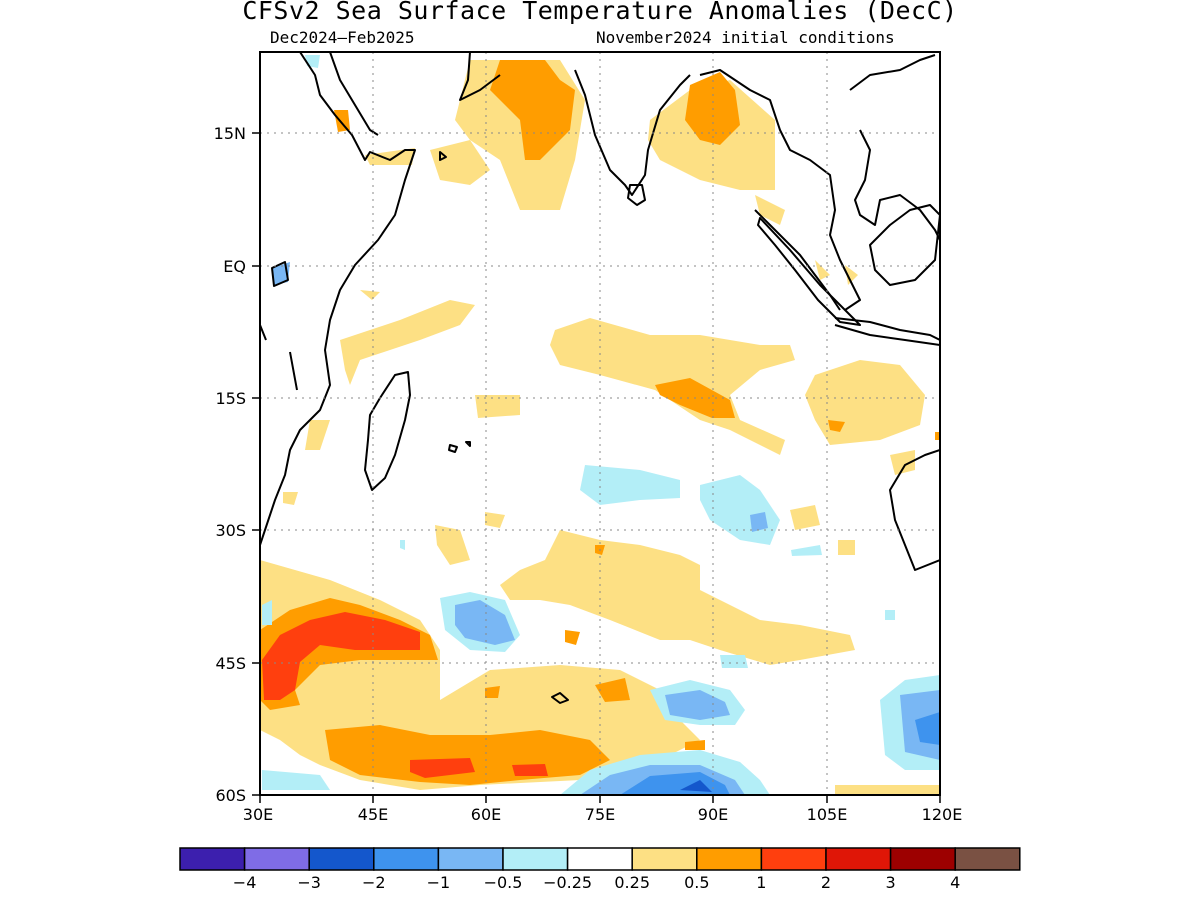 This screenshot has height=900, width=1200. What do you see at coordinates (826, 882) in the screenshot?
I see `colorbar-label: 2` at bounding box center [826, 882].